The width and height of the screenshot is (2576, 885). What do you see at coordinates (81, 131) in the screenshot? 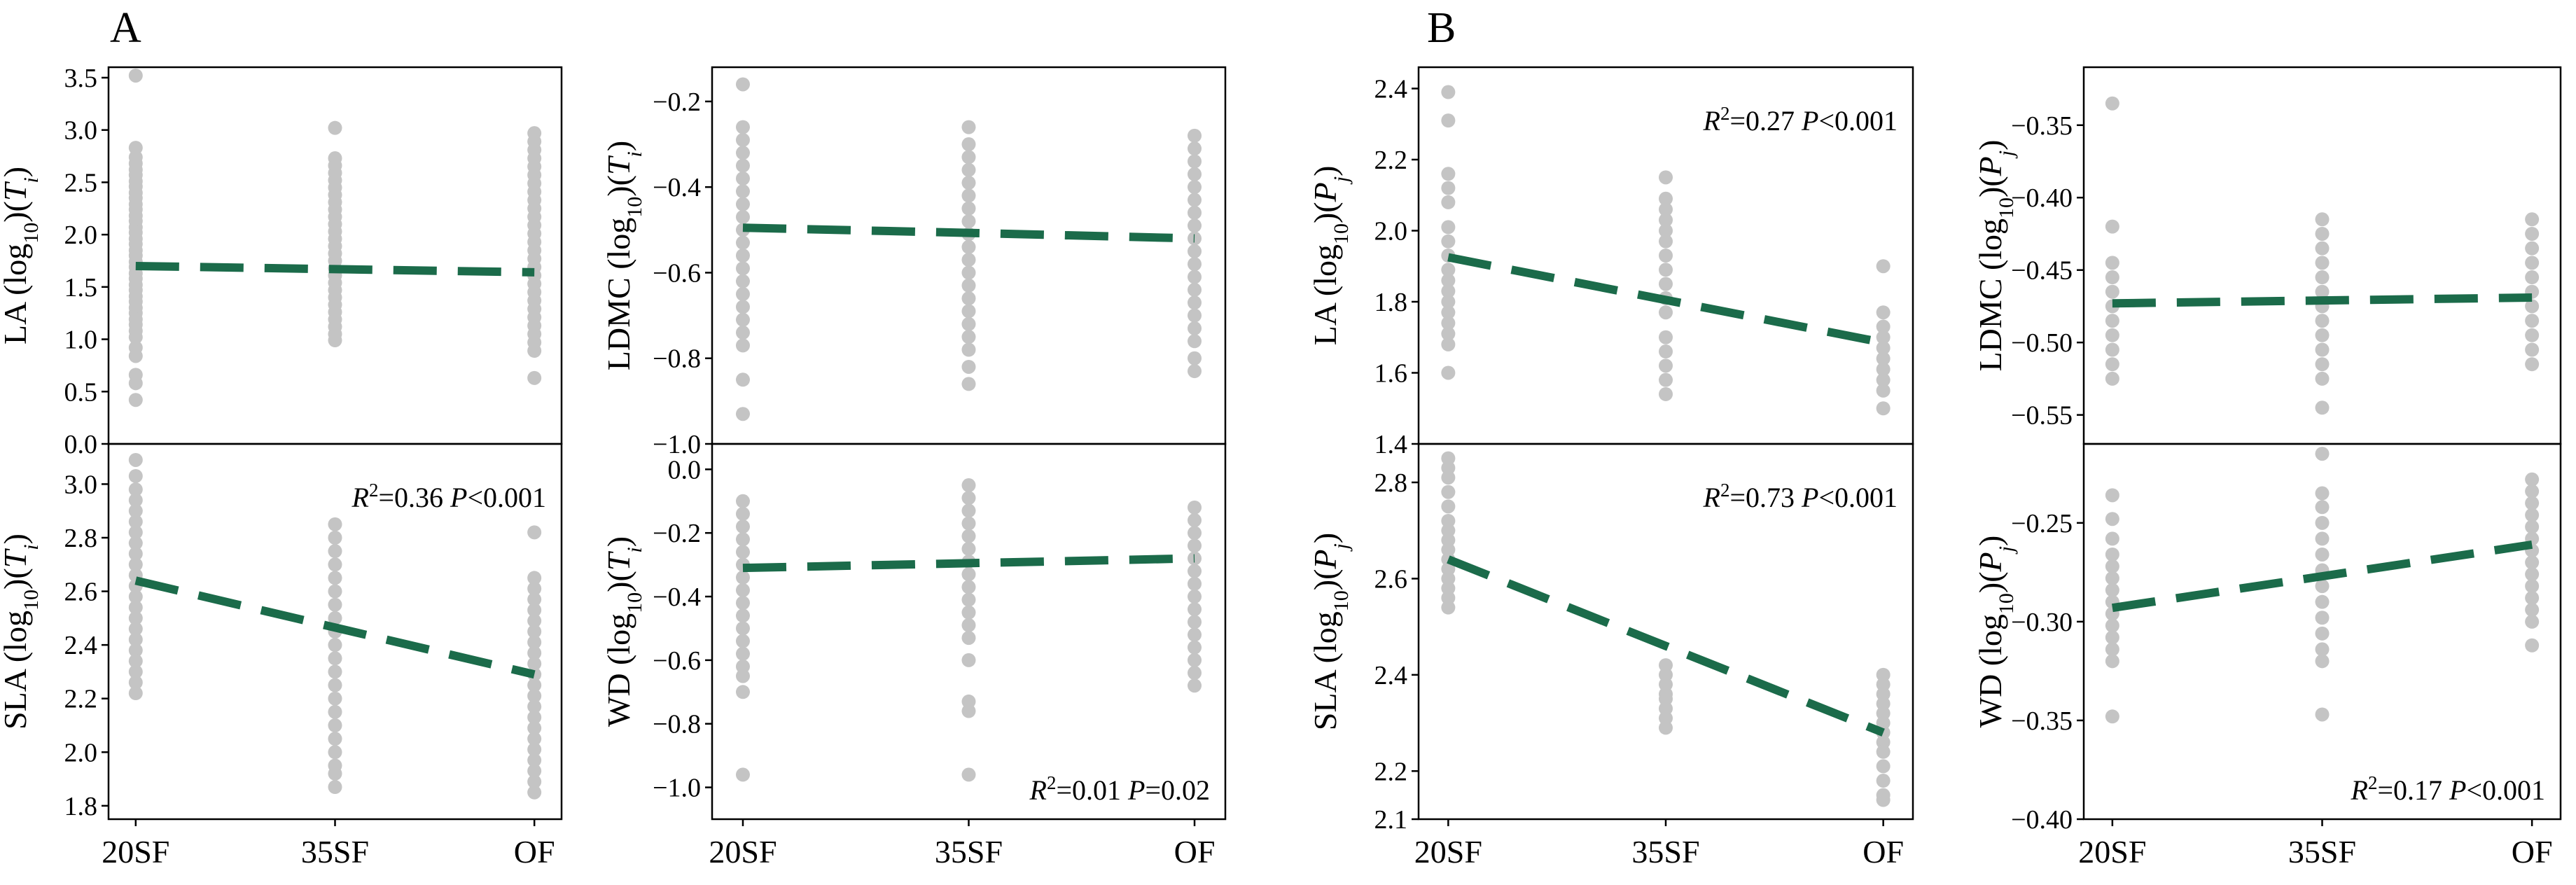
I see `y-tick-label: 3.0` at bounding box center [81, 131].